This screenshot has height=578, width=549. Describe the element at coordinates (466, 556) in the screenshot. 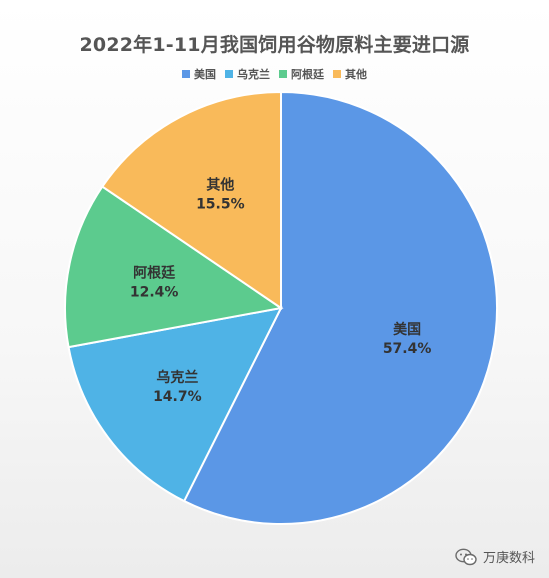

I see `wechat-icon` at that location.